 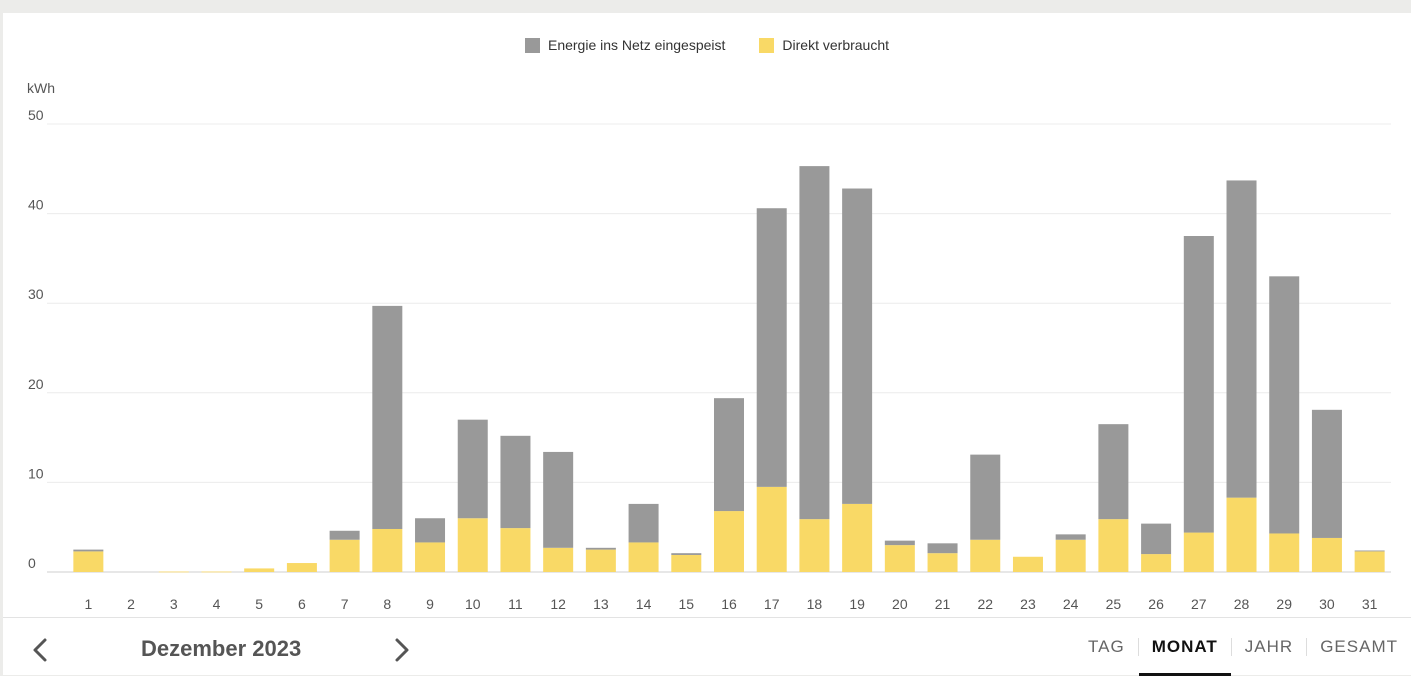 I want to click on tab-tag: TAG, so click(x=1106, y=646).